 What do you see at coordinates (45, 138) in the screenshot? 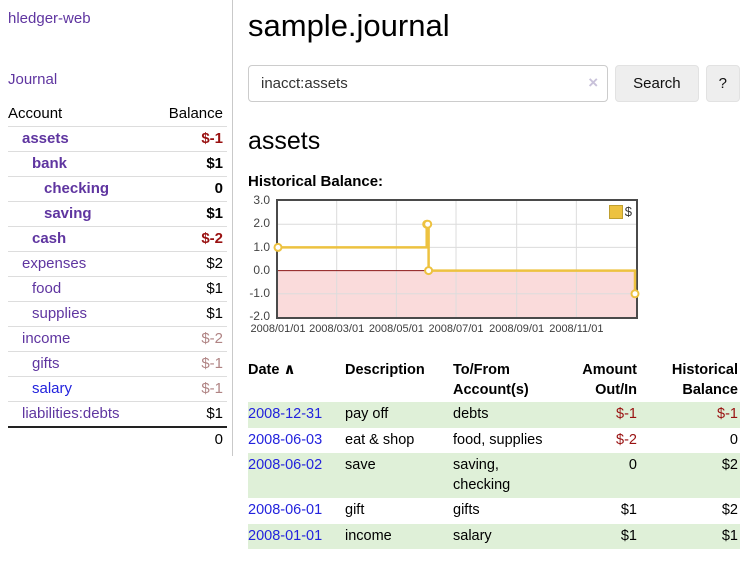
I see `account-link: assets` at bounding box center [45, 138].